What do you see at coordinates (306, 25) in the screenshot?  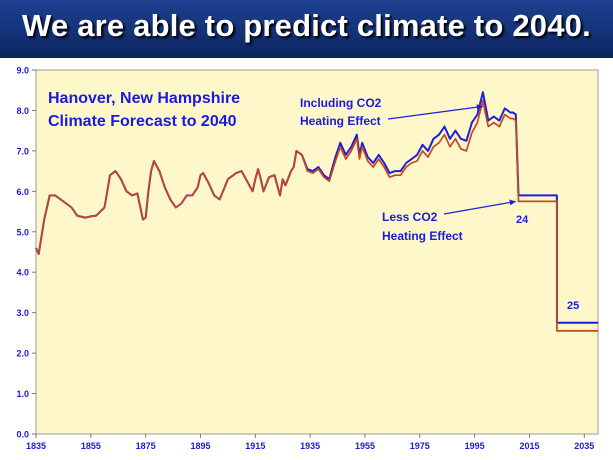 I see `banner-title: We are able to predict climate to 2040.` at bounding box center [306, 25].